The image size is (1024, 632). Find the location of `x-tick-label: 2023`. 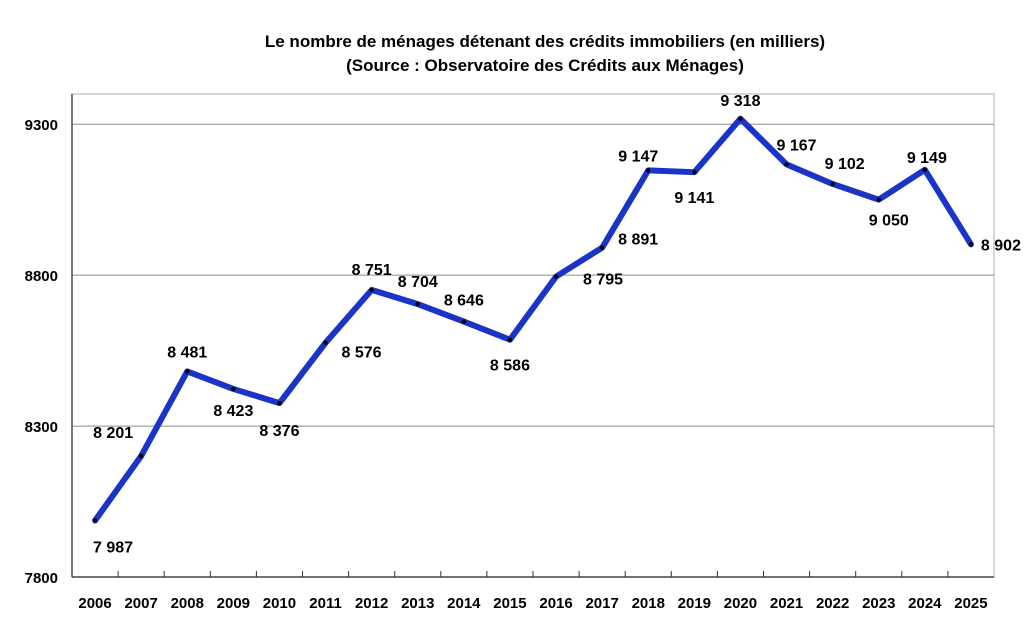

x-tick-label: 2023 is located at coordinates (878, 603).